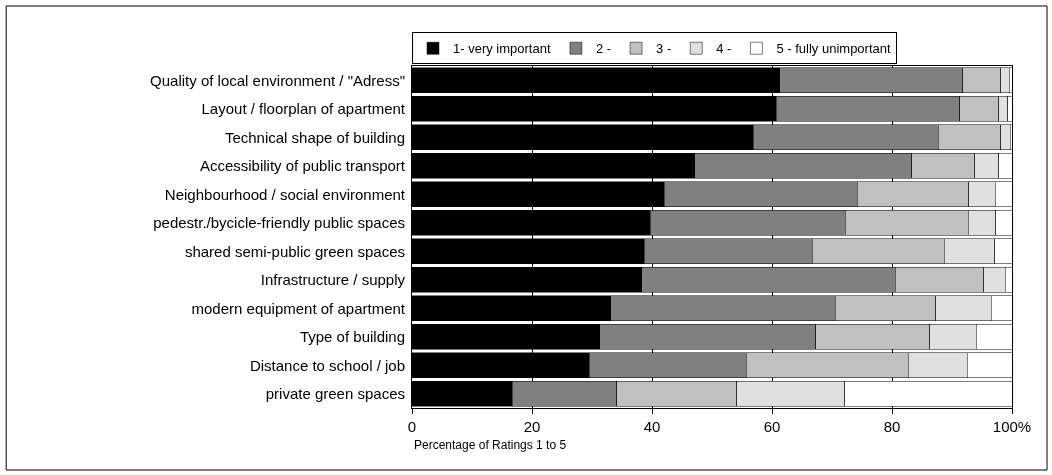 The width and height of the screenshot is (1052, 475). Describe the element at coordinates (314, 137) in the screenshot. I see `y-tick-label: Technical shape of building` at that location.